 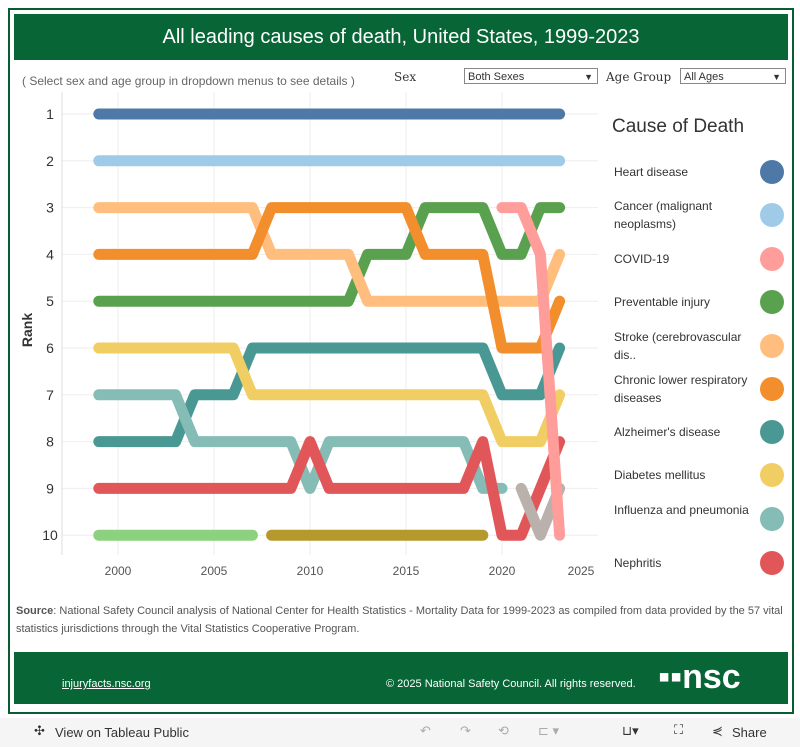 I want to click on x-tick-label: 2020, so click(x=502, y=571).